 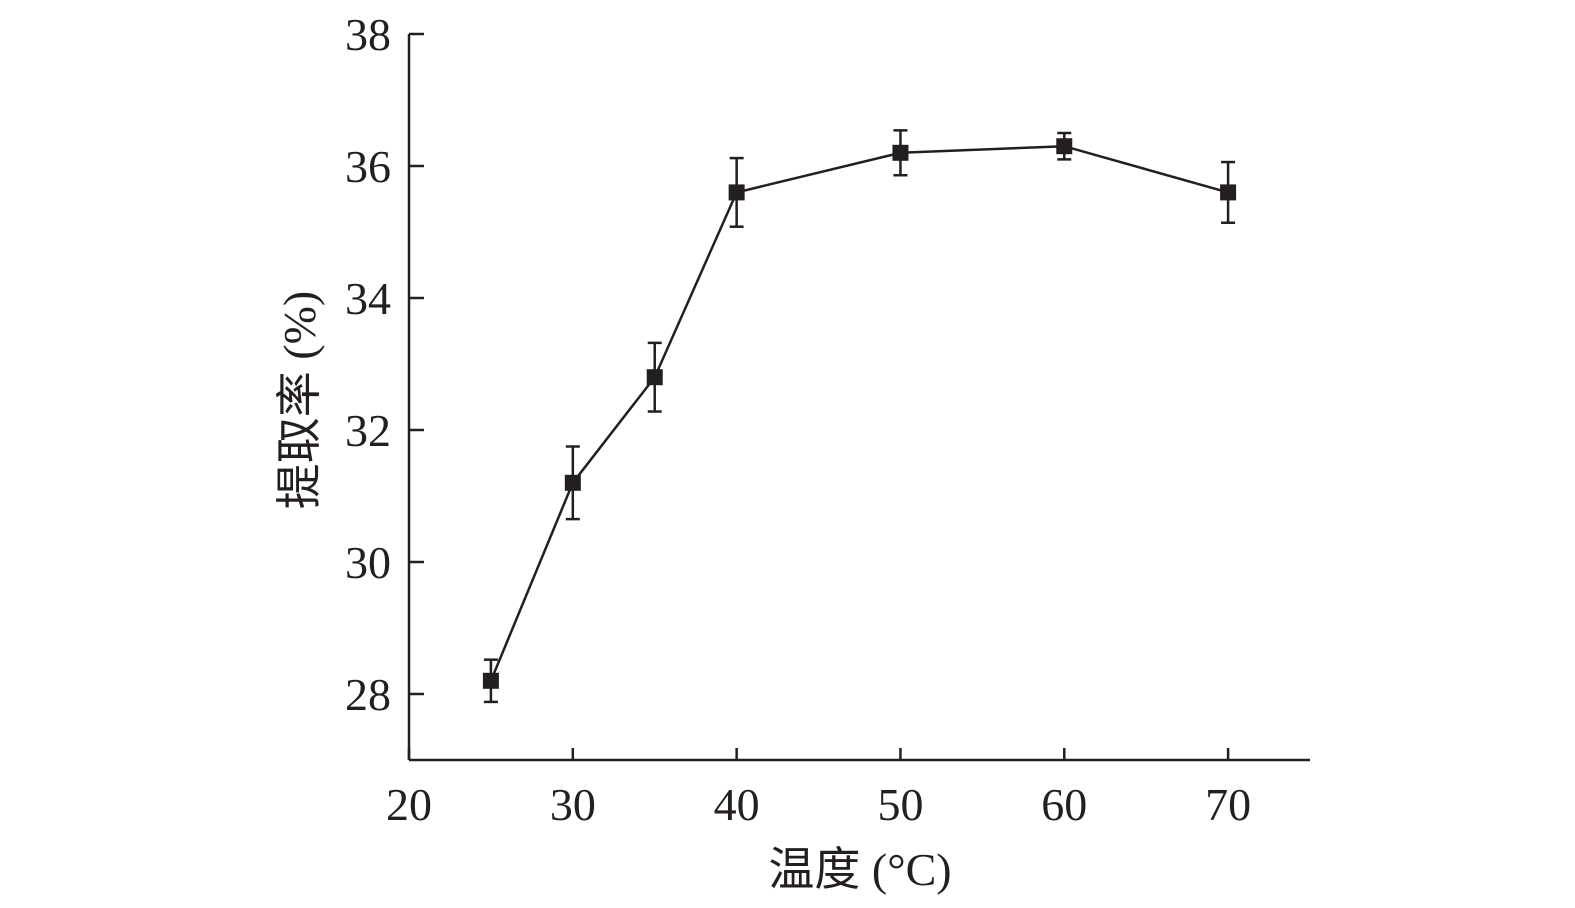 What do you see at coordinates (859, 869) in the screenshot?
I see `x-axis-title: 温度 (°C)` at bounding box center [859, 869].